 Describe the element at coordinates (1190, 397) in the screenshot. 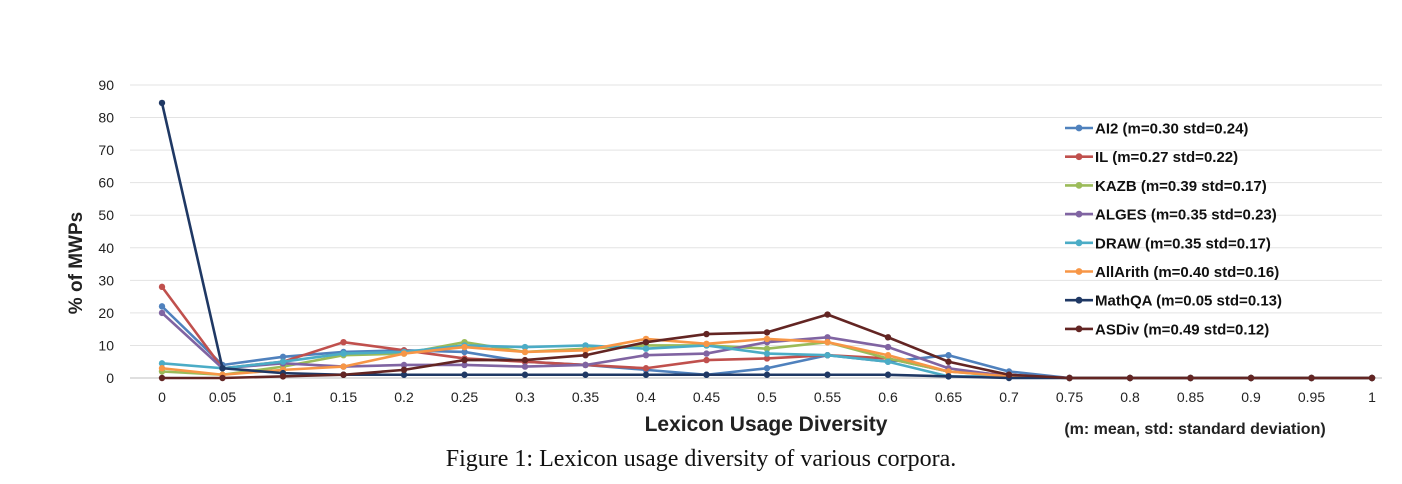

I see `x-tick-label: 0.85` at that location.